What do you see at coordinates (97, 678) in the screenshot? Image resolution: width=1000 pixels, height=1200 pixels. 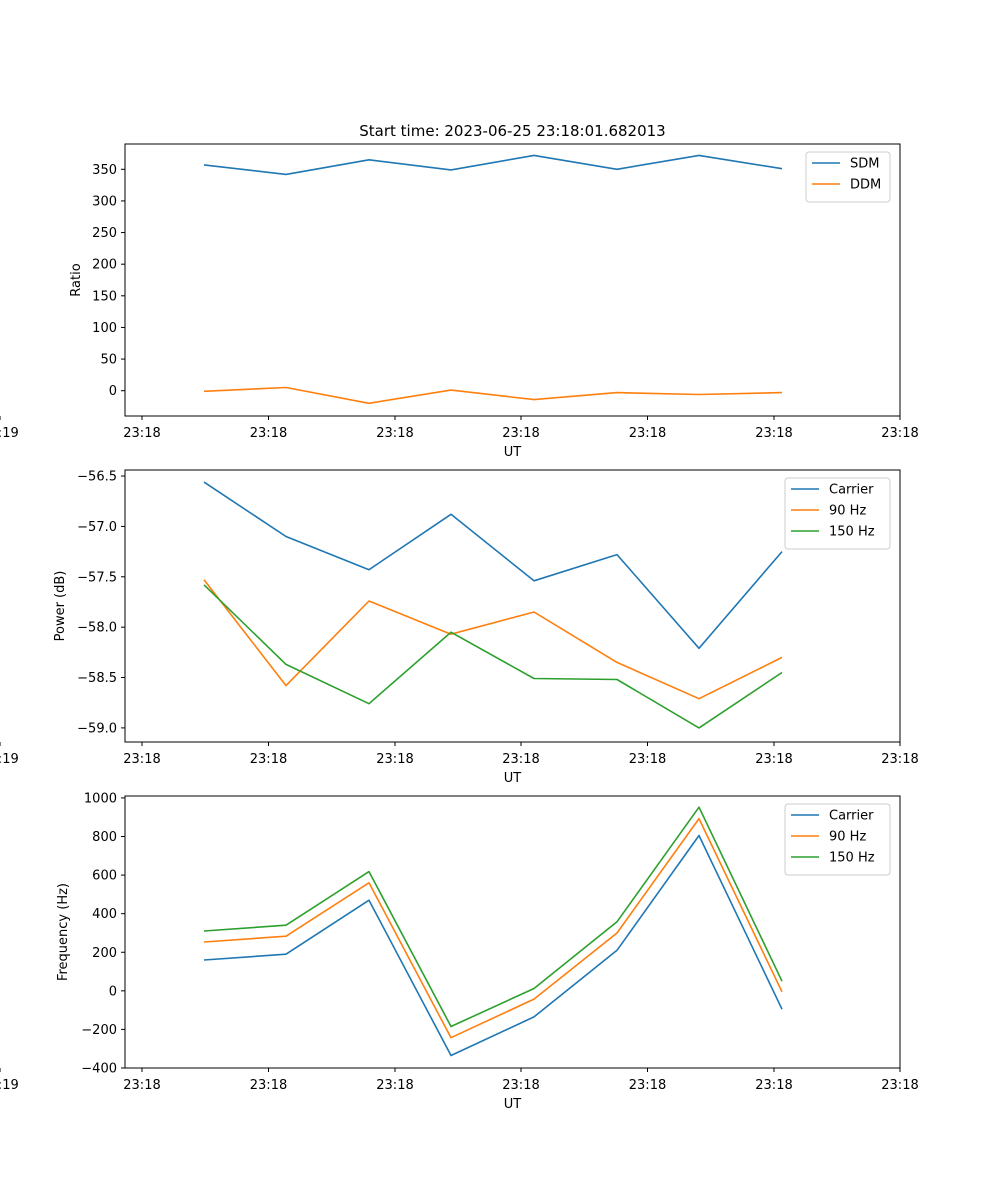 I see `y-tick-label: −58.5` at bounding box center [97, 678].